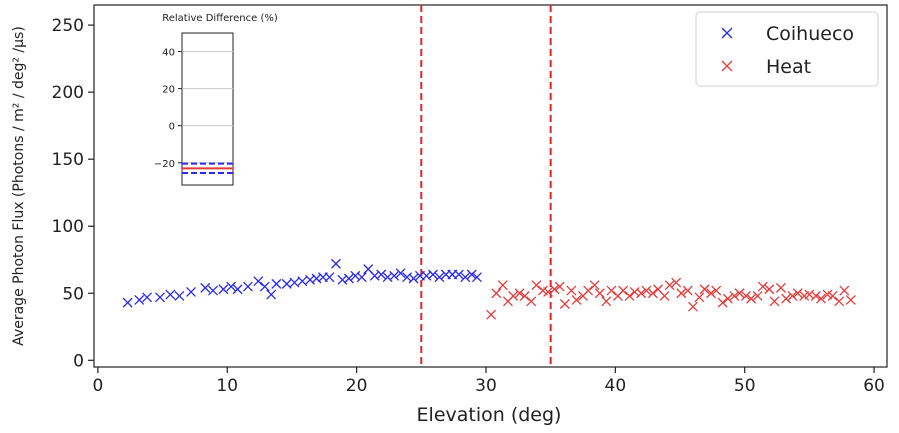 The height and width of the screenshot is (433, 899). What do you see at coordinates (671, 298) in the screenshot?
I see `series-heat` at bounding box center [671, 298].